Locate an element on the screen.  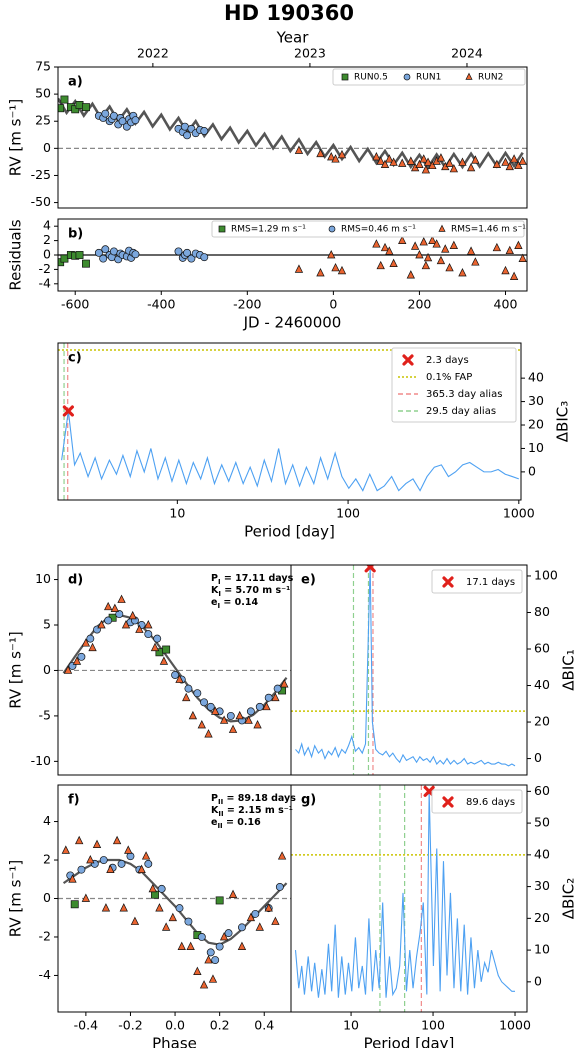
y-tick-label: -50 is located at coordinates (41, 201).